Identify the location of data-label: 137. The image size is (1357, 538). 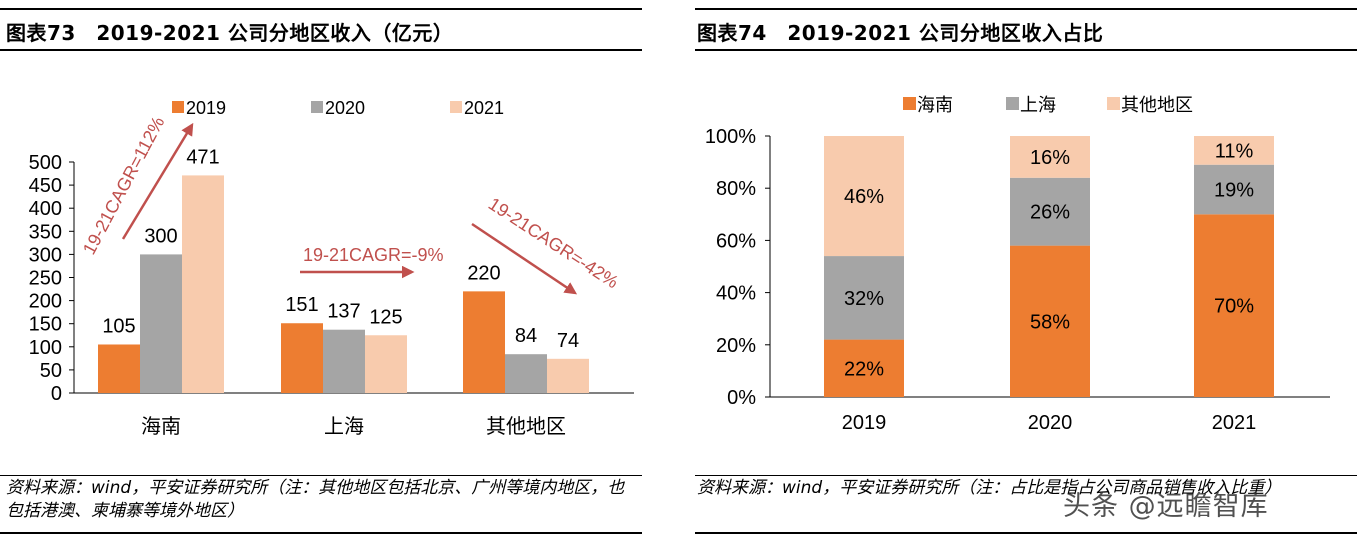
(343, 312).